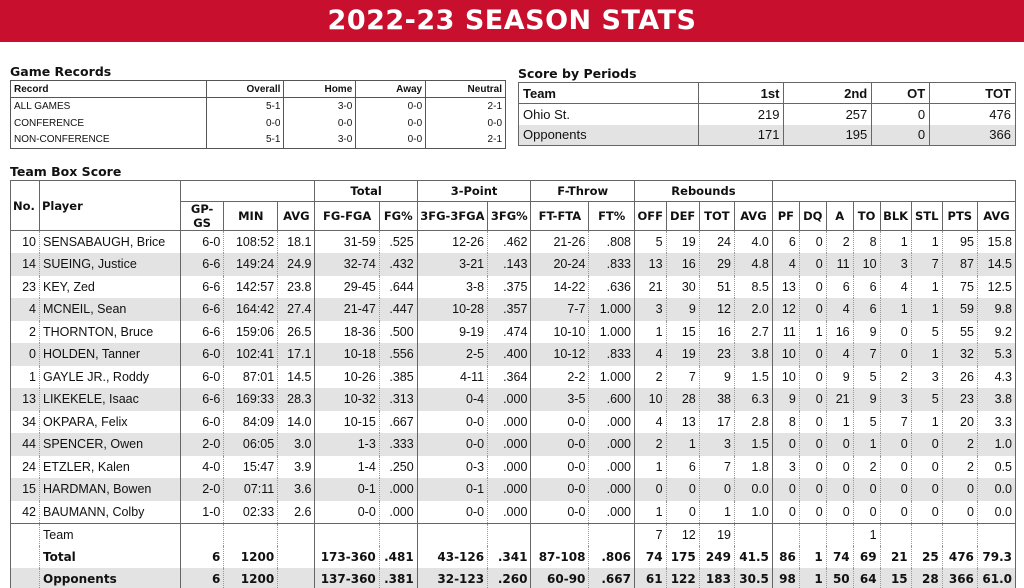 This screenshot has width=1024, height=588. I want to click on box-score-cell: 20-24, so click(559, 264).